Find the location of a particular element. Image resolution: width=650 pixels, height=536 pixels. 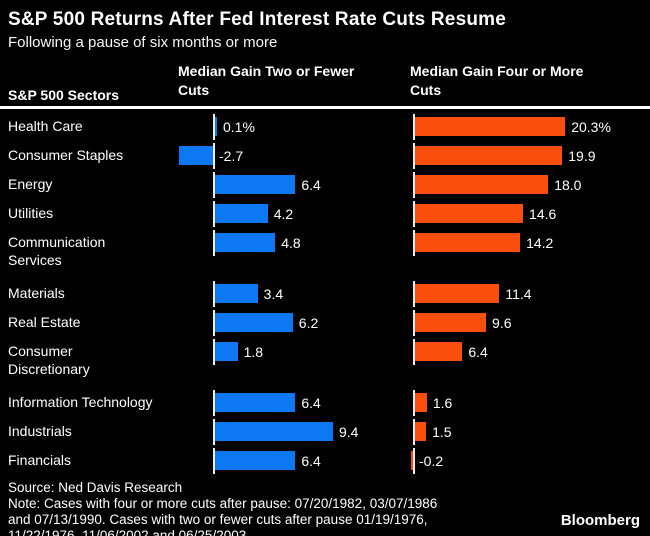

chart-row: Energy 6.4 18.0 is located at coordinates (325, 184).